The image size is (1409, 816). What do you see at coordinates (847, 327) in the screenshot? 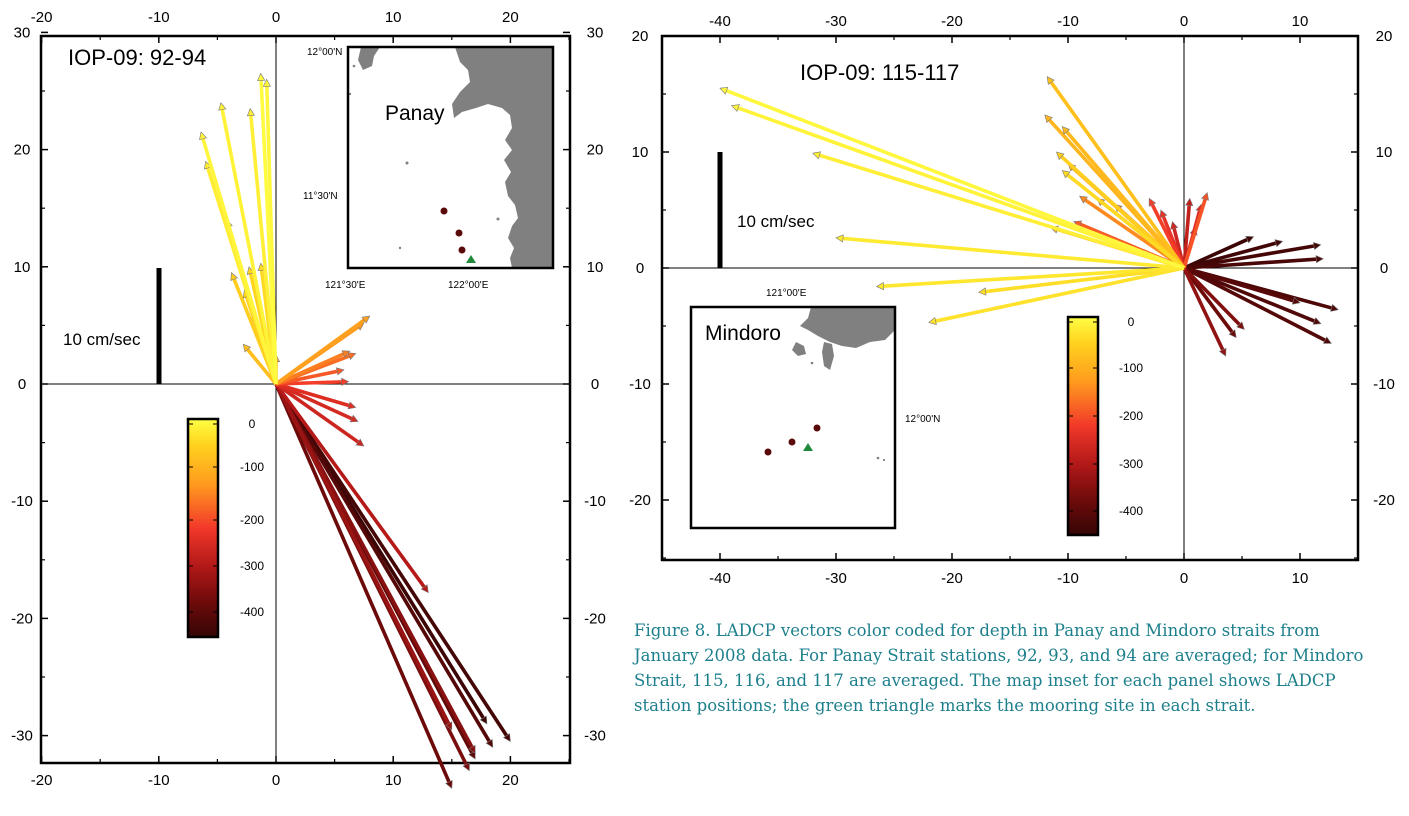
I see `mindoro-island-shape` at bounding box center [847, 327].